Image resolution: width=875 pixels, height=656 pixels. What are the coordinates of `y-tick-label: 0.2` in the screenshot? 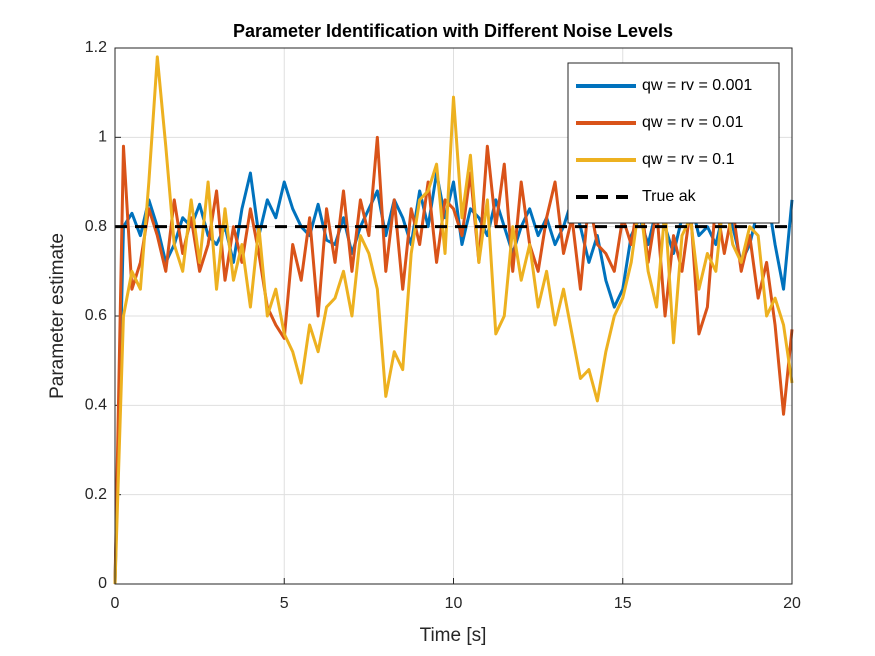 It's located at (96, 494).